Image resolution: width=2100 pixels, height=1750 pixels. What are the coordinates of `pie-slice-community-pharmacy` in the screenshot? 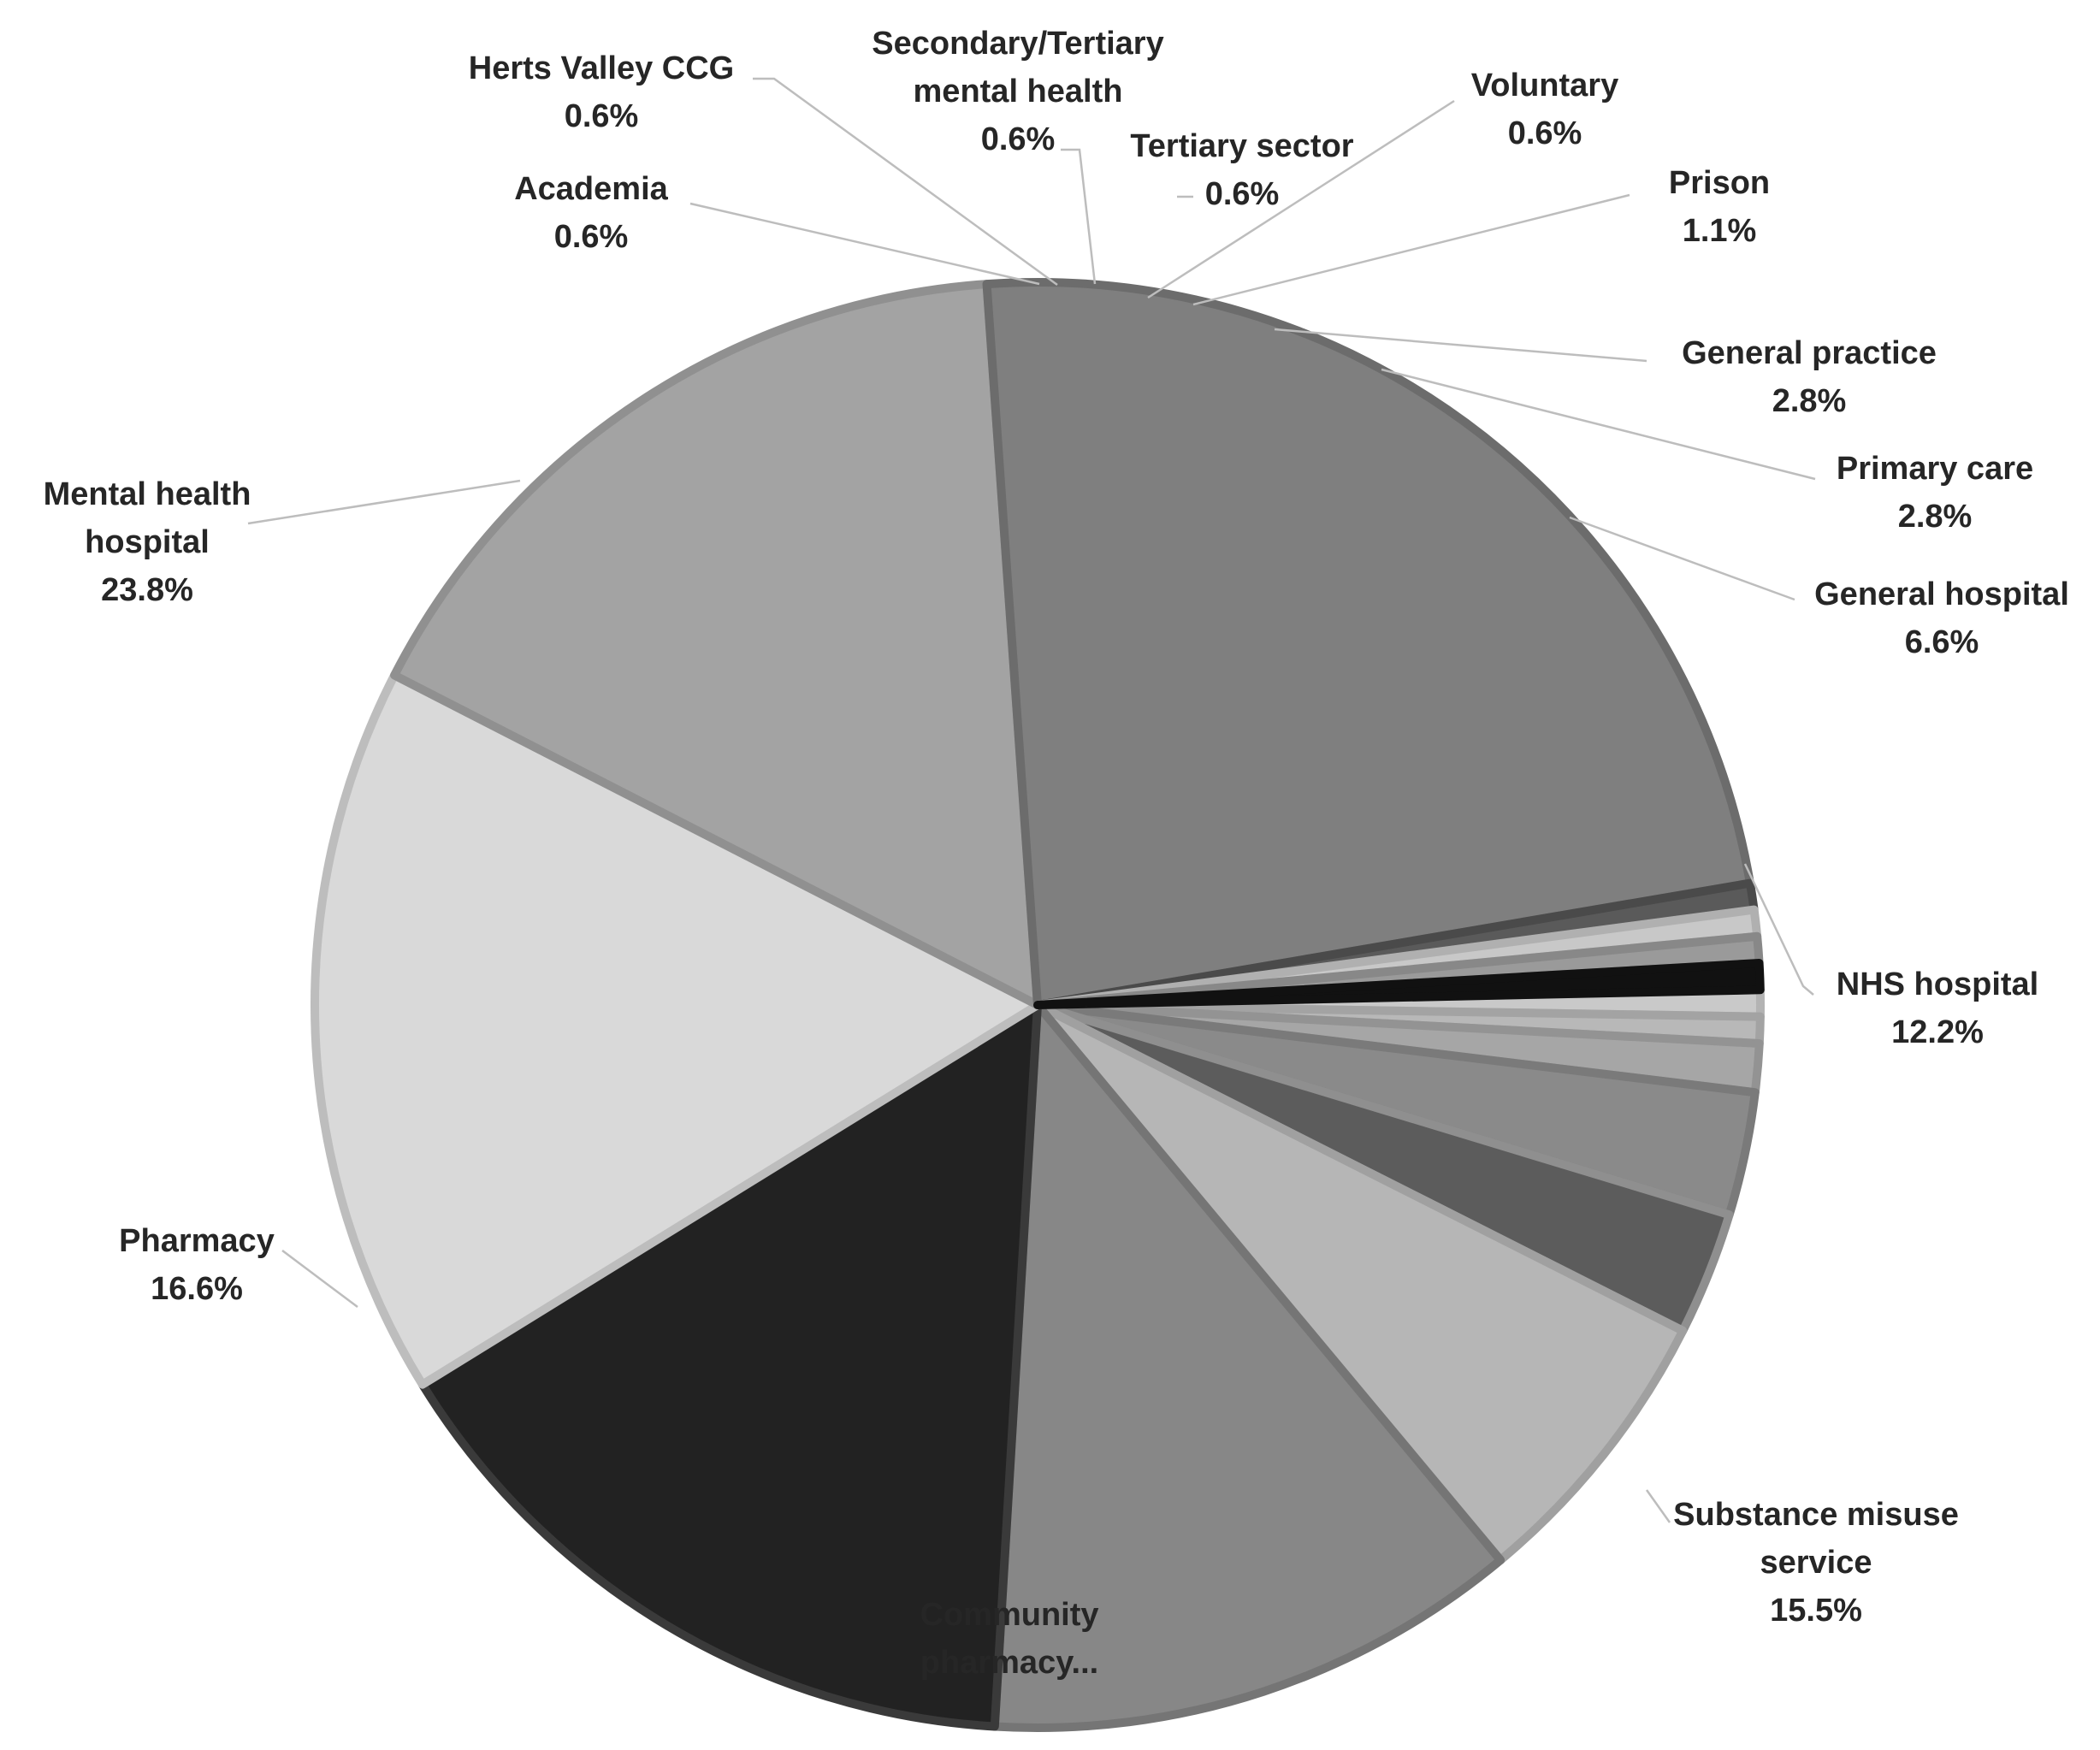 It's located at (677, 1030).